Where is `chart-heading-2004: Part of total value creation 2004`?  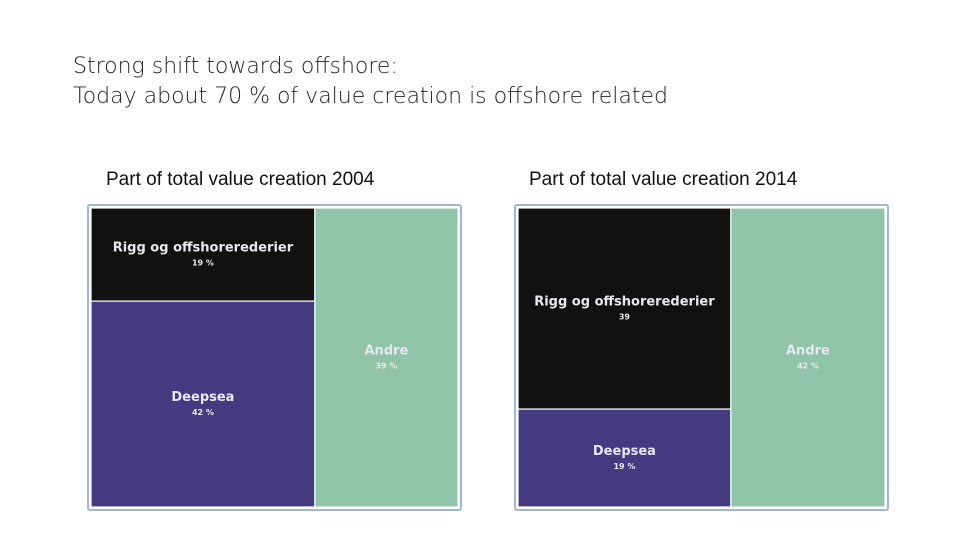
chart-heading-2004: Part of total value creation 2004 is located at coordinates (240, 179).